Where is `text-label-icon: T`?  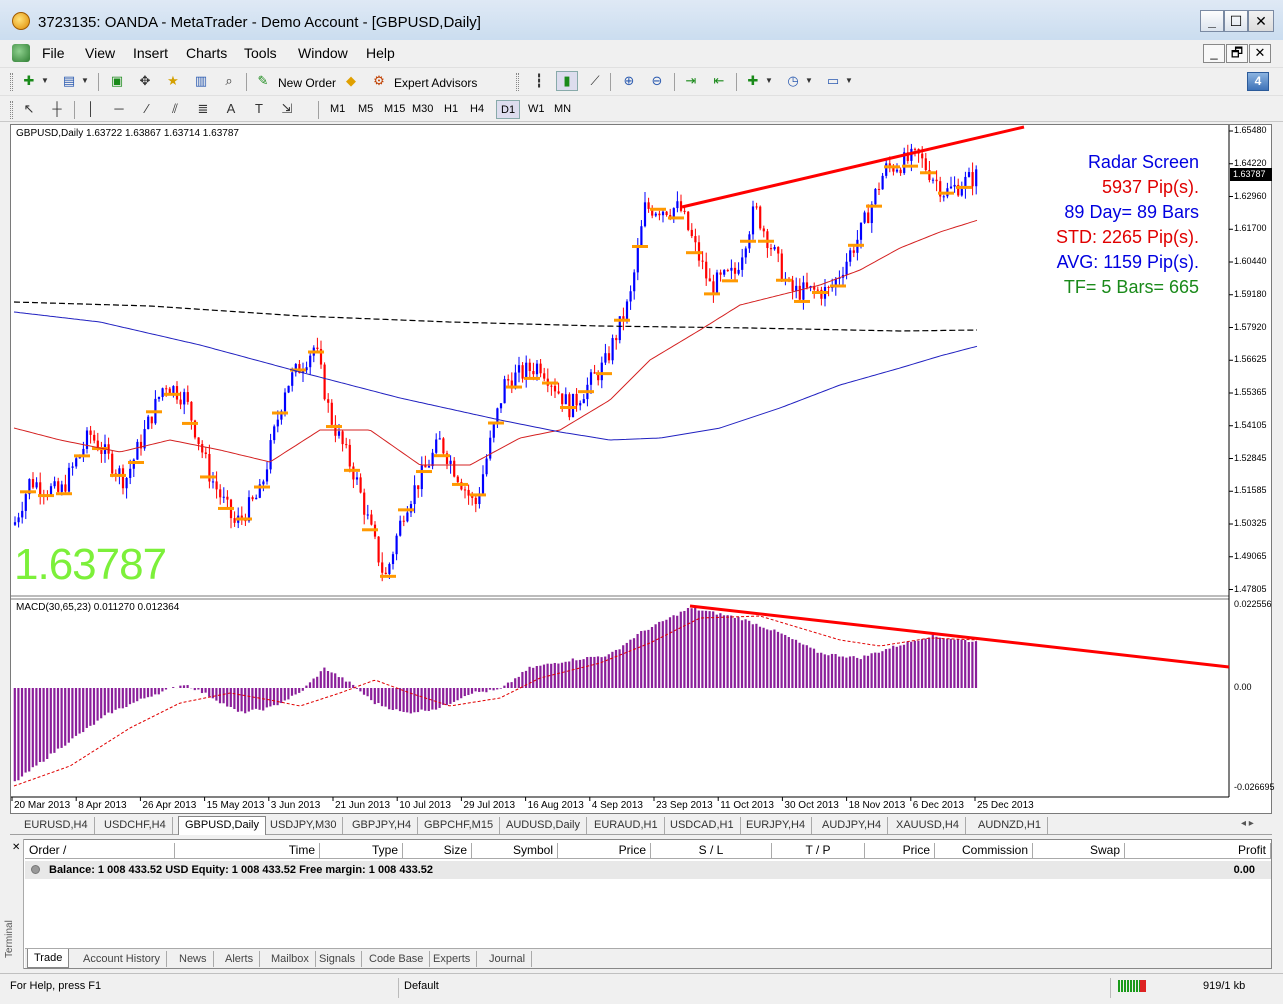 text-label-icon: T is located at coordinates (259, 108).